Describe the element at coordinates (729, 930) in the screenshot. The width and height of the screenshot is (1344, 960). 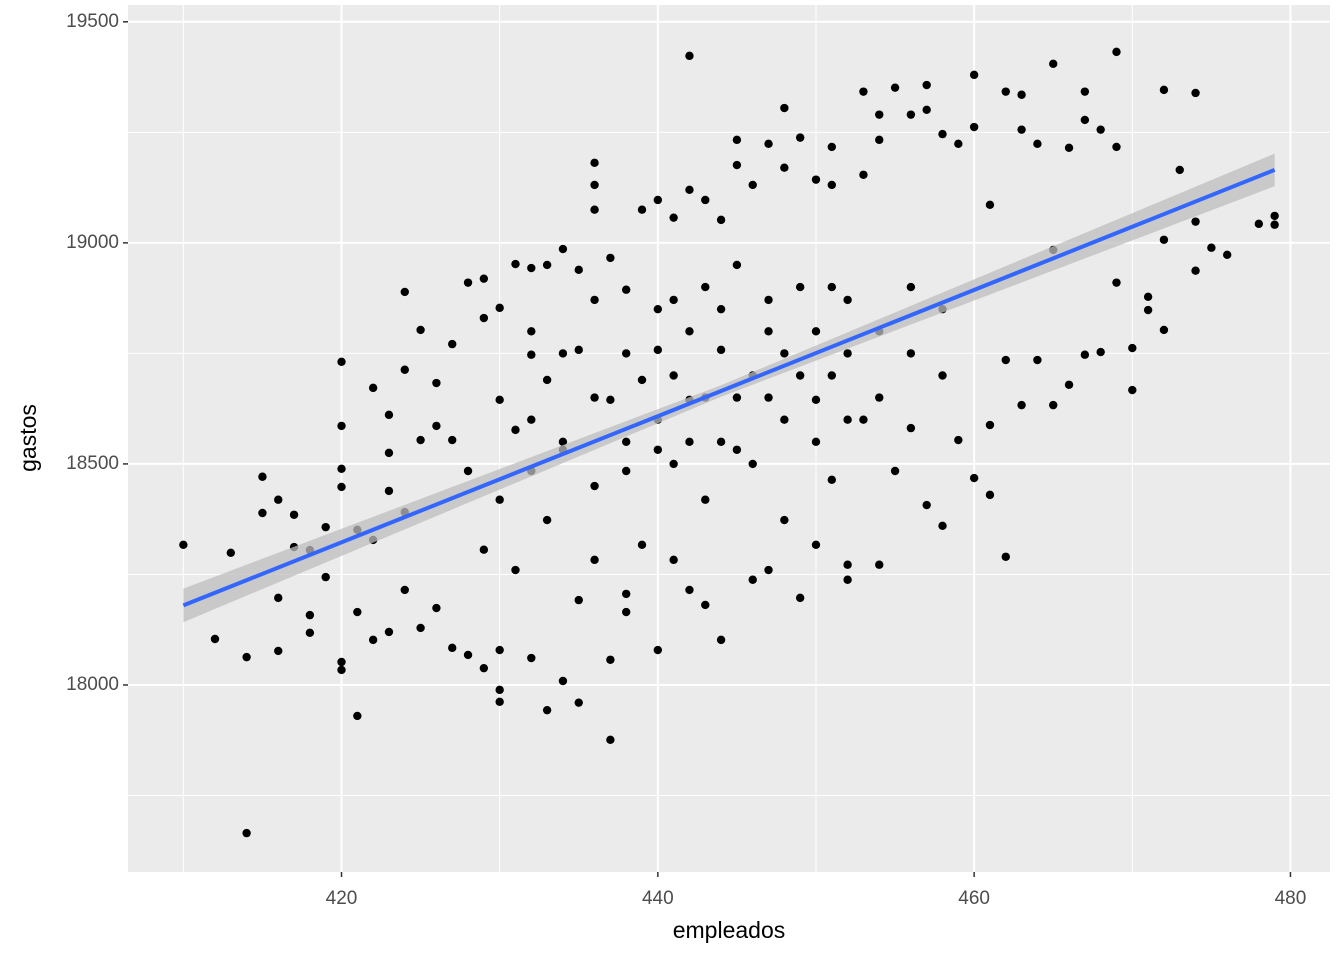
I see `x-axis-title: empleados` at that location.